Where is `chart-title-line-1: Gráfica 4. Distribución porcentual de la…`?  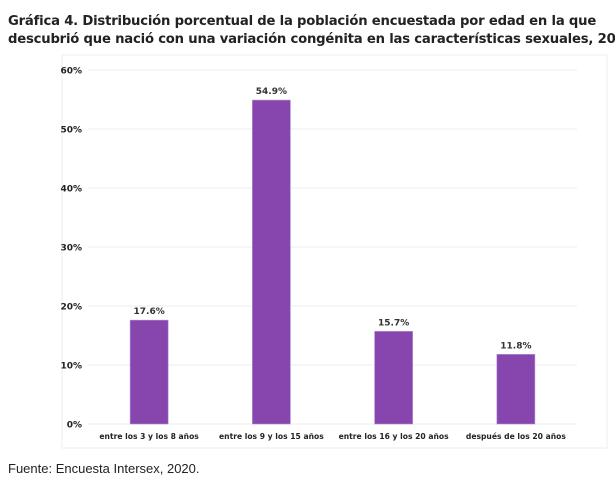 chart-title-line-1: Gráfica 4. Distribución porcentual de la… is located at coordinates (302, 21).